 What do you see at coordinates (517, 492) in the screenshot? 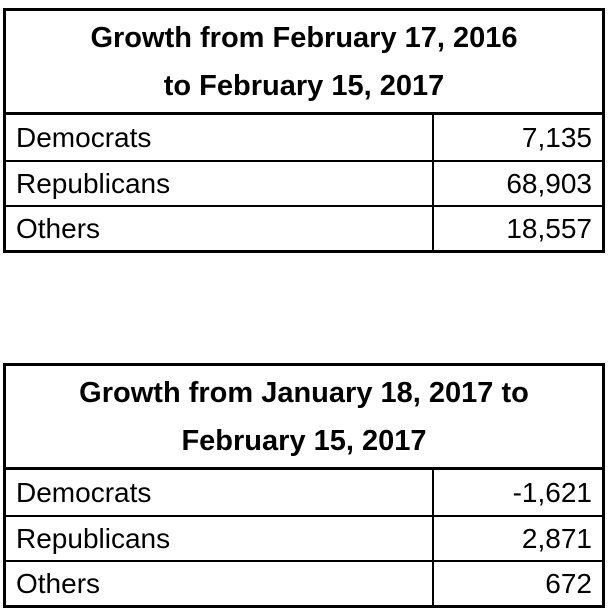
I see `row-value: -1,621` at bounding box center [517, 492].